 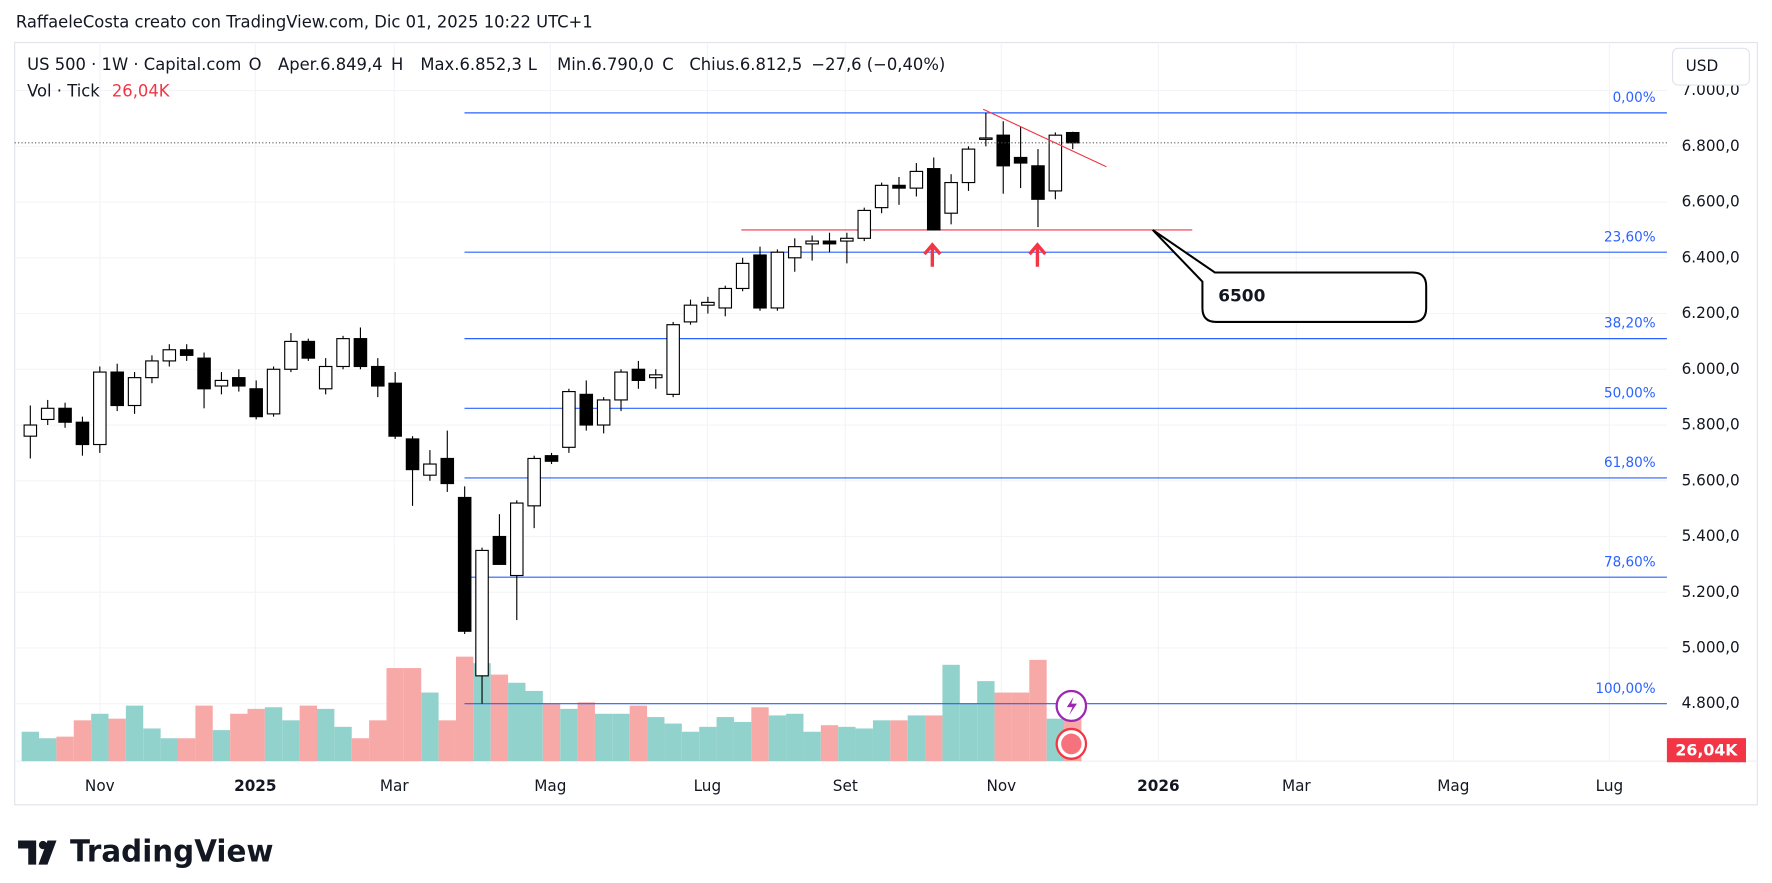 I want to click on y-tick-label: 6.400,0, so click(x=1711, y=257).